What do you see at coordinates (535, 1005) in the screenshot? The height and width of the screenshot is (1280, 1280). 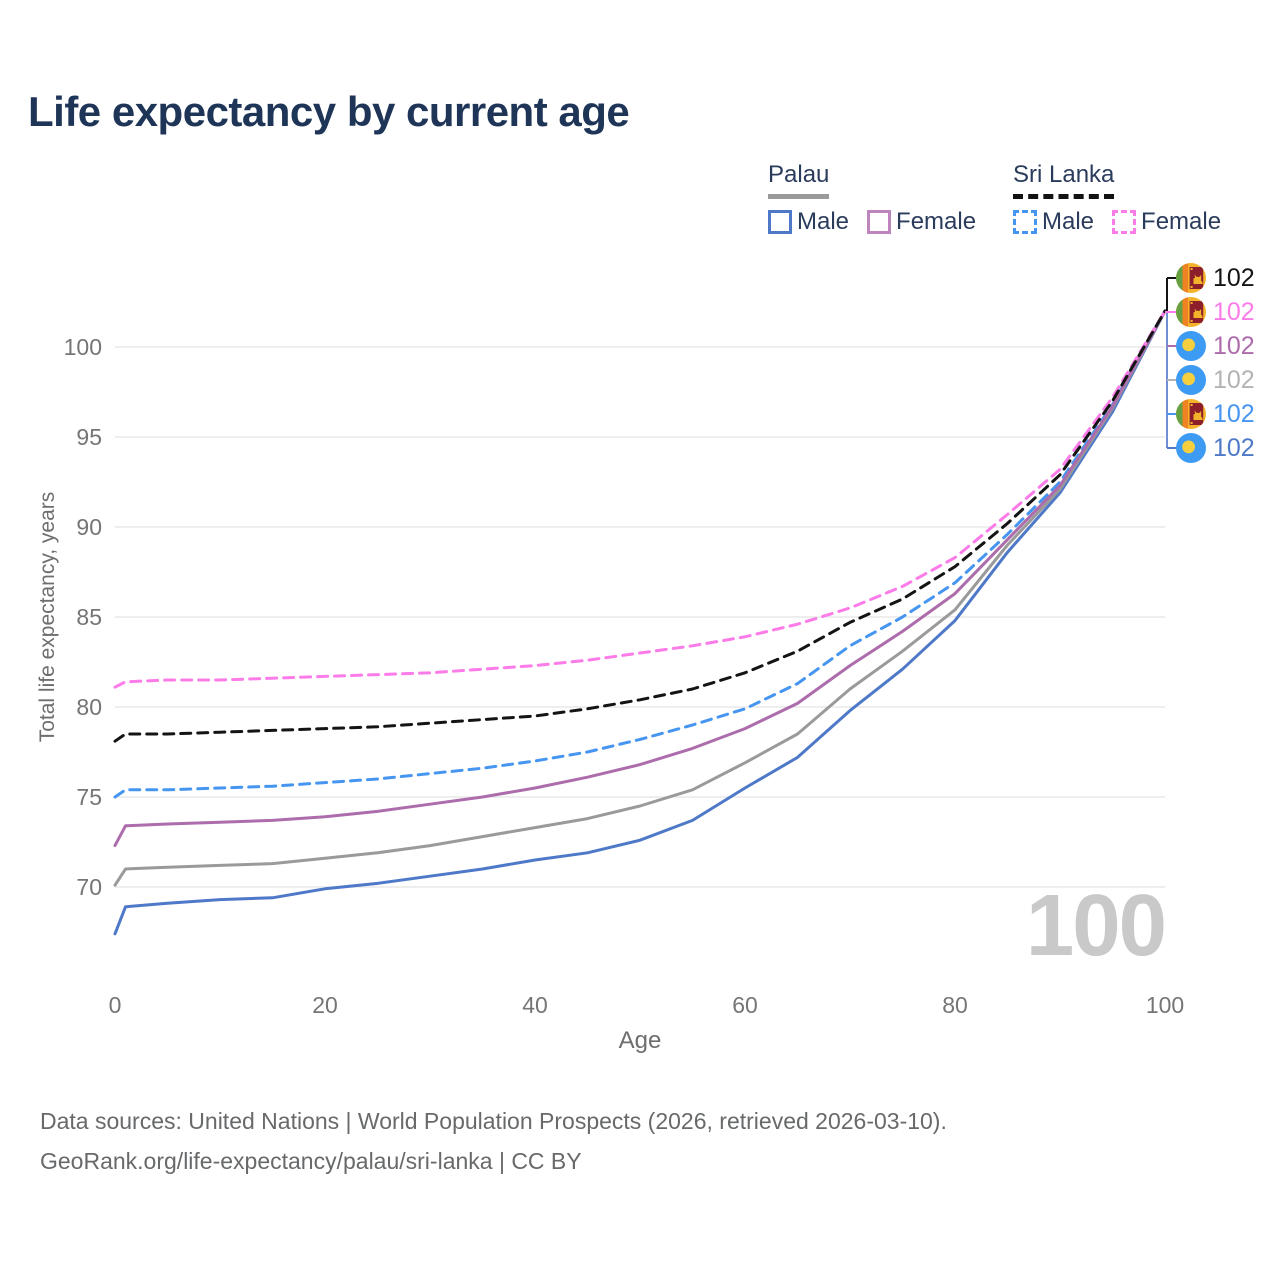 I see `x-tick-40: 40` at bounding box center [535, 1005].